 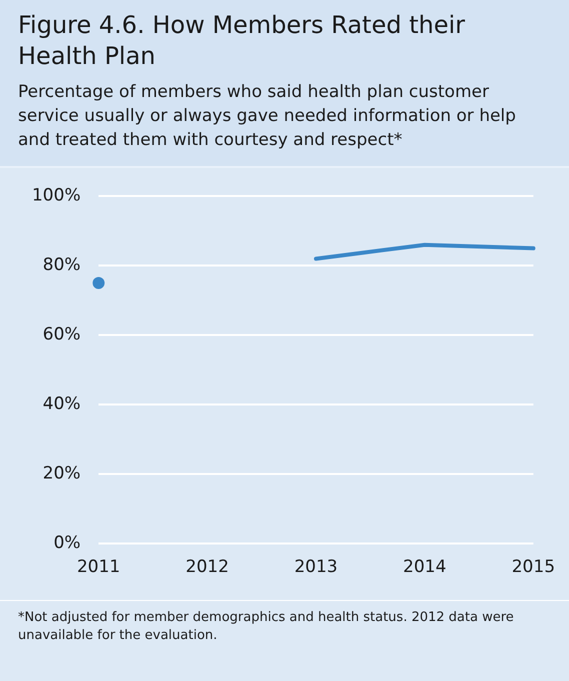 I want to click on x-tick-label: 2011, so click(x=98, y=567).